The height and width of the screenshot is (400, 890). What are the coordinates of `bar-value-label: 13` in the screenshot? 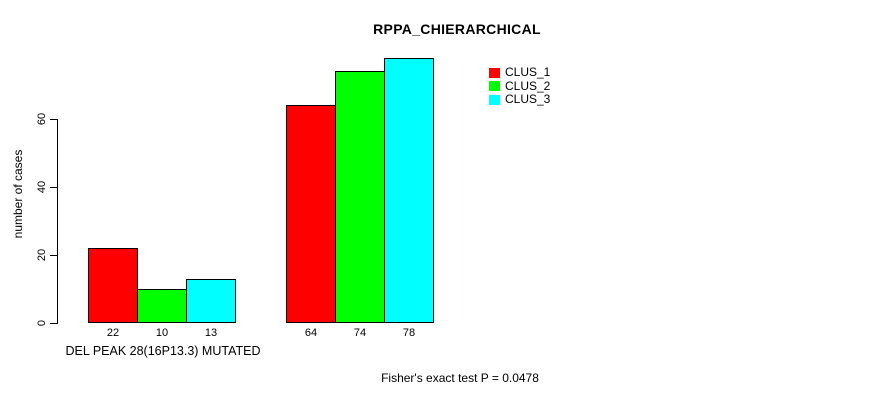 It's located at (211, 333).